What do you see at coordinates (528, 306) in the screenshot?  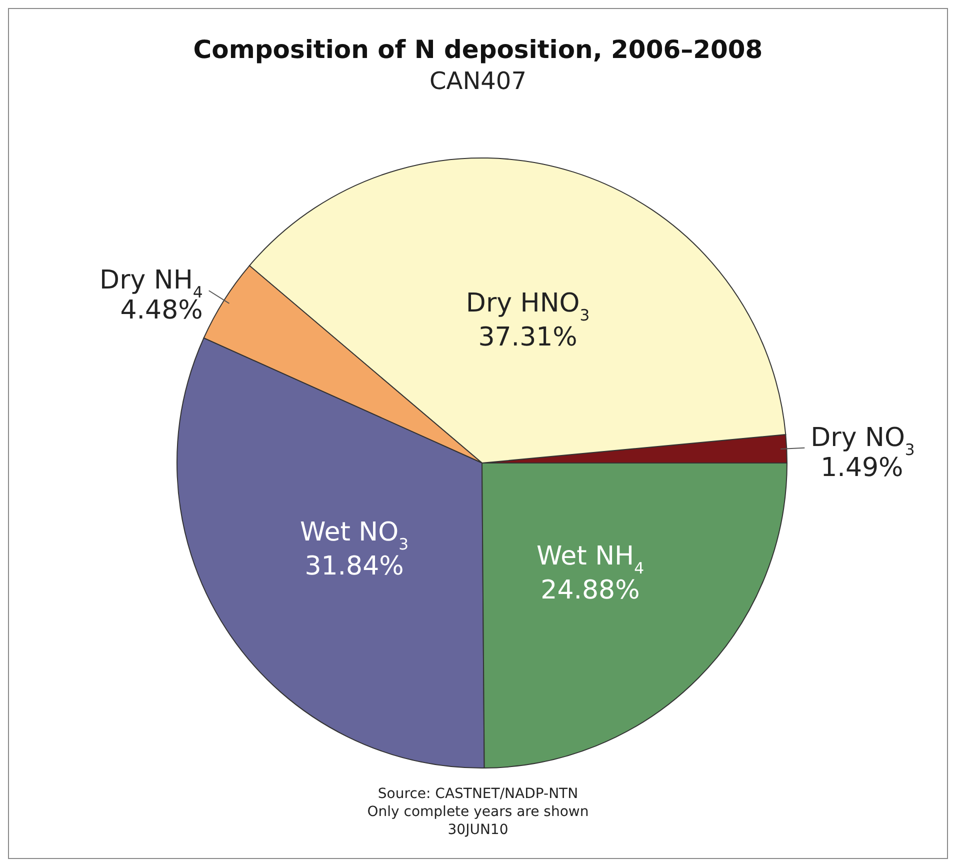 I see `slice-label: Dry HNO$_{3}$` at bounding box center [528, 306].